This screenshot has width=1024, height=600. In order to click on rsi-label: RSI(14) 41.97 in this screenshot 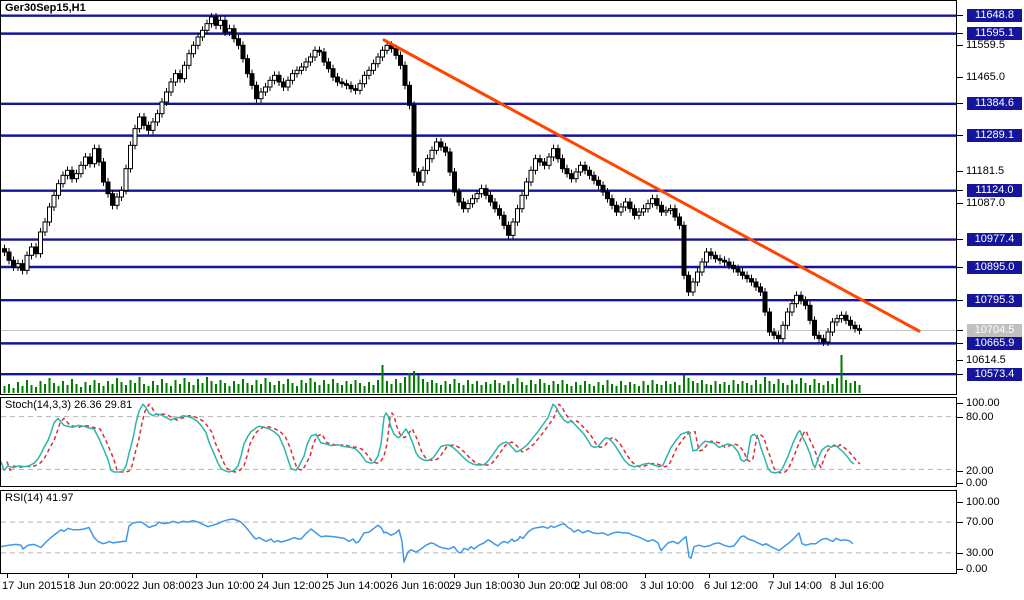, I will do `click(39, 498)`.